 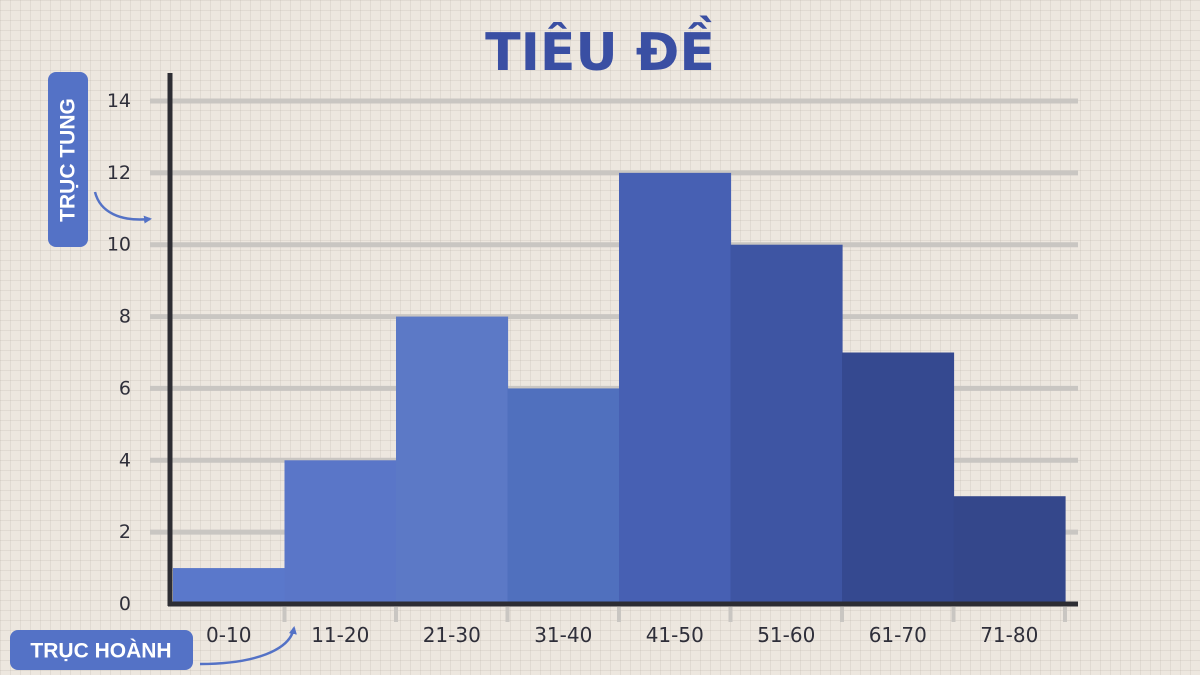 I want to click on x-tick-label: 31-40, so click(x=563, y=635).